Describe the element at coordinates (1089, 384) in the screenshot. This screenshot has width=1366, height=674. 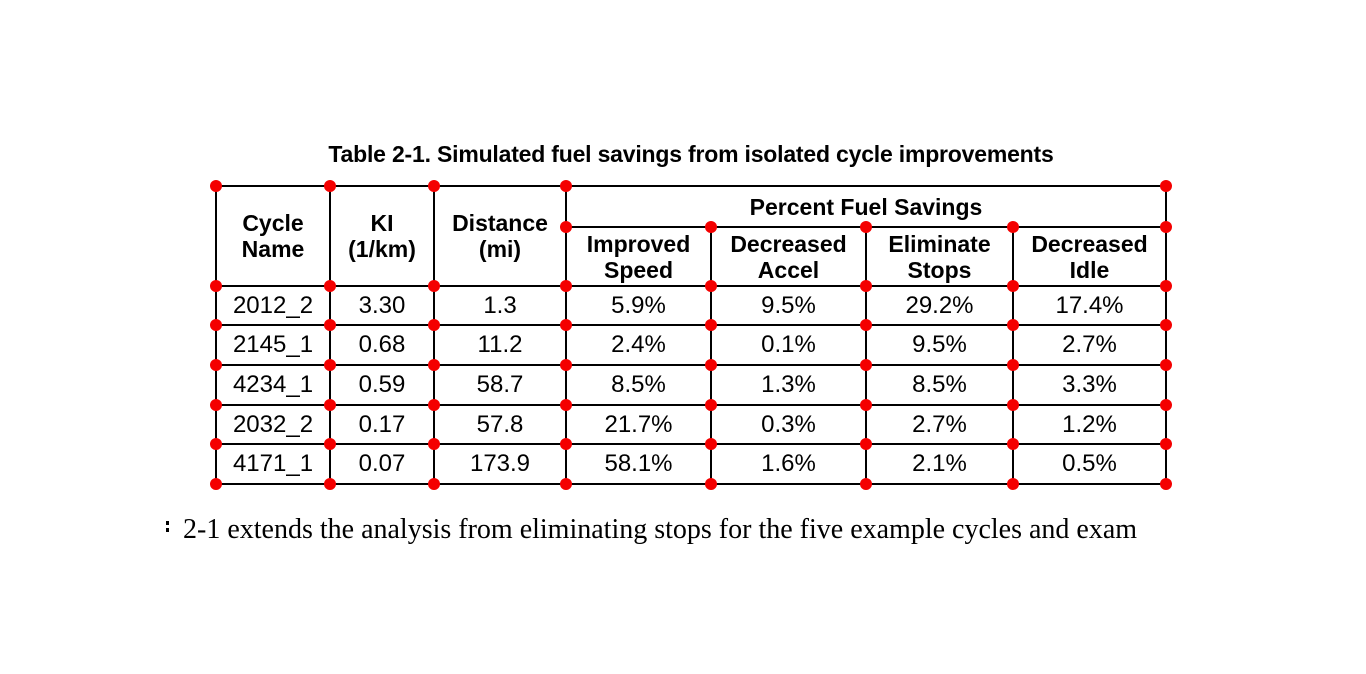
I see `cell-decreased-idle: 3.3%` at that location.